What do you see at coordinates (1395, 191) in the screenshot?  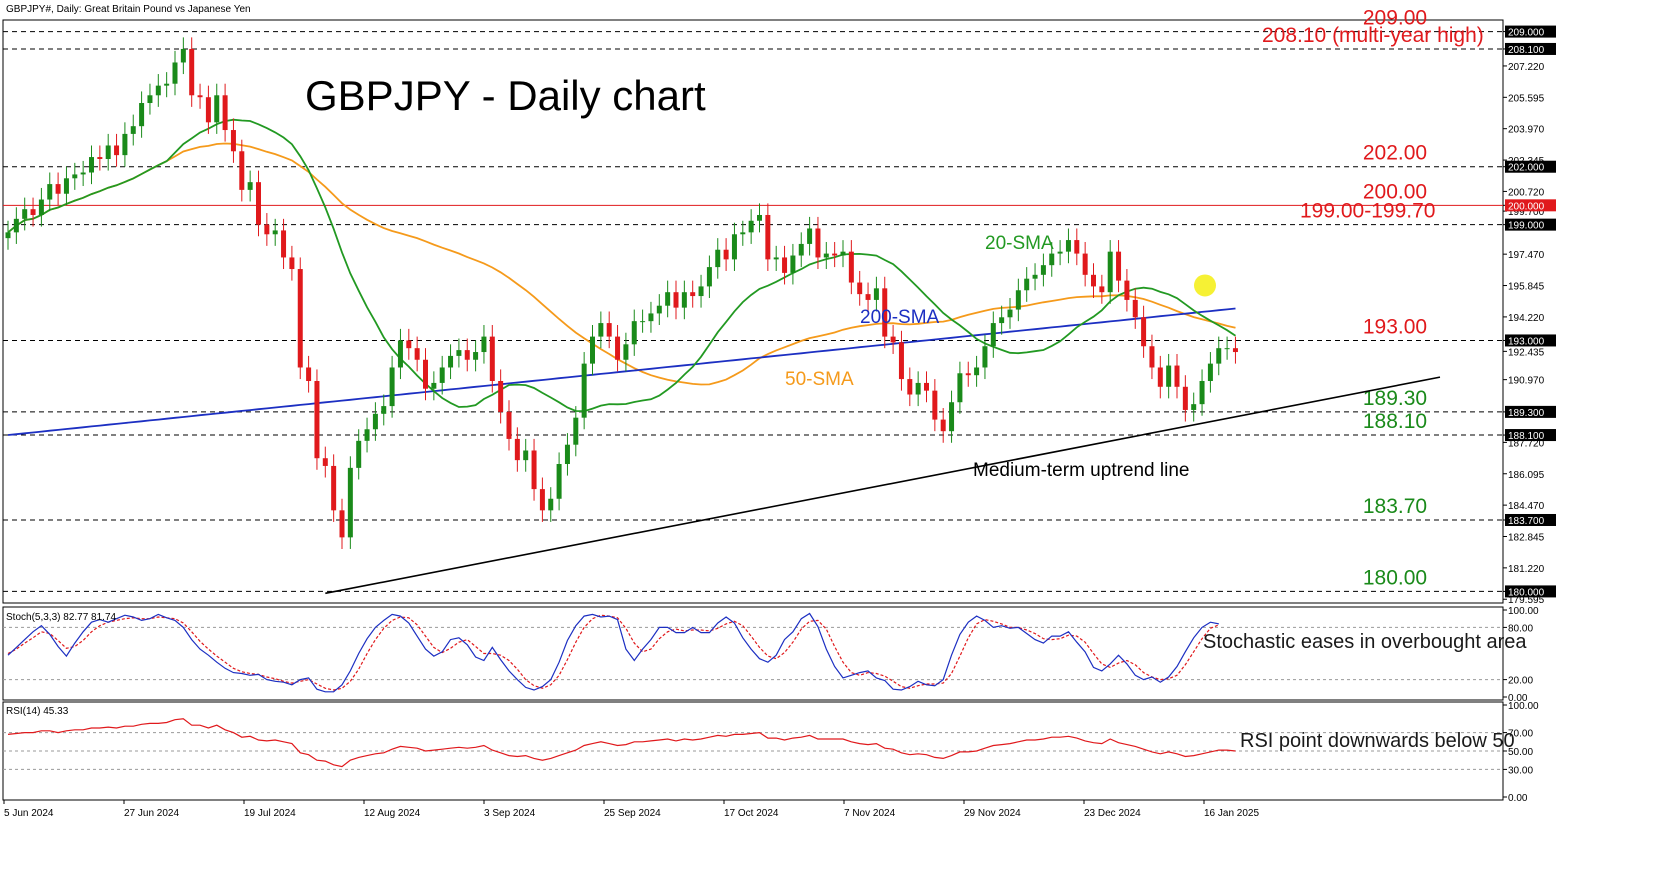 I see `level-label: 200.00` at bounding box center [1395, 191].